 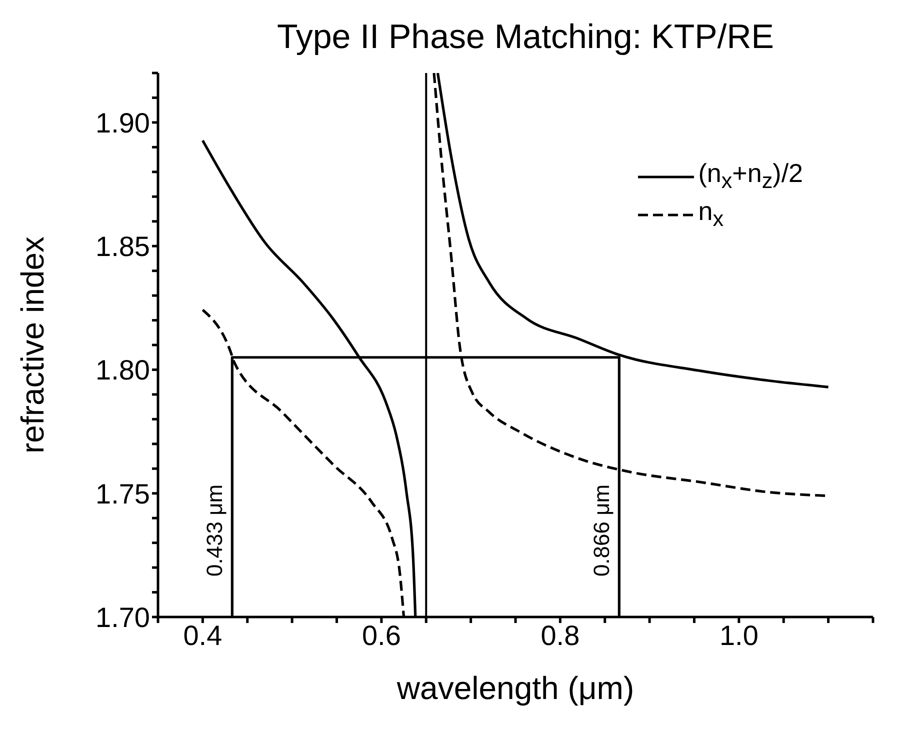 I want to click on x-tick-label: 1.0, so click(x=738, y=635).